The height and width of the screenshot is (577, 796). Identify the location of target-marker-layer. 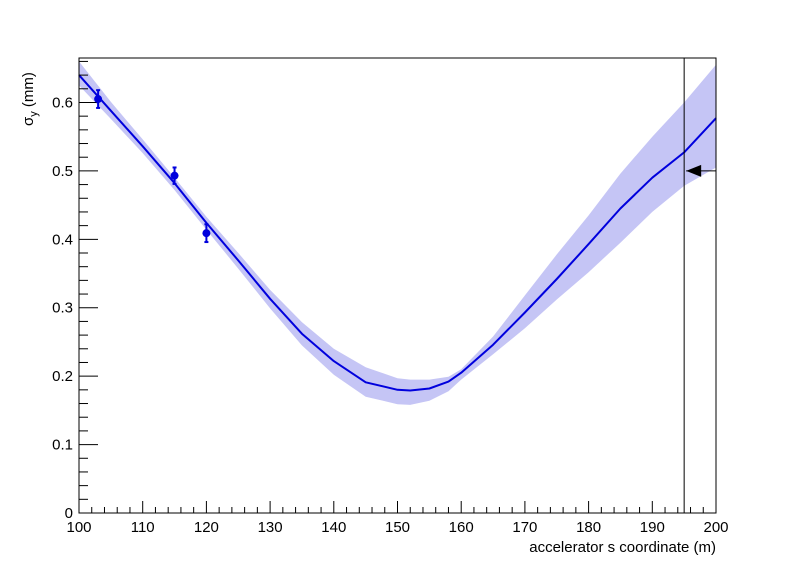
(701, 170).